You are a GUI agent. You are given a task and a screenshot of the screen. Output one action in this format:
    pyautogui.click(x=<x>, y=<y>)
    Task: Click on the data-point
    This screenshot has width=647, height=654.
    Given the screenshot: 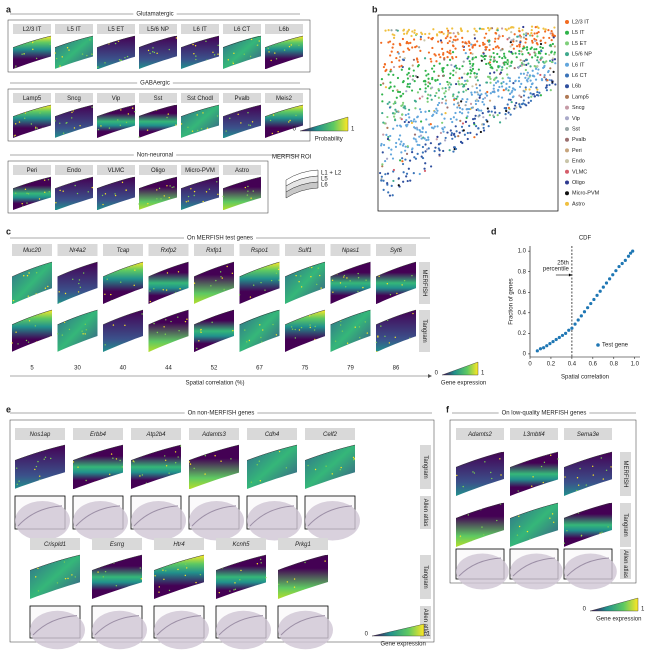 What is the action you would take?
    pyautogui.click(x=619, y=266)
    